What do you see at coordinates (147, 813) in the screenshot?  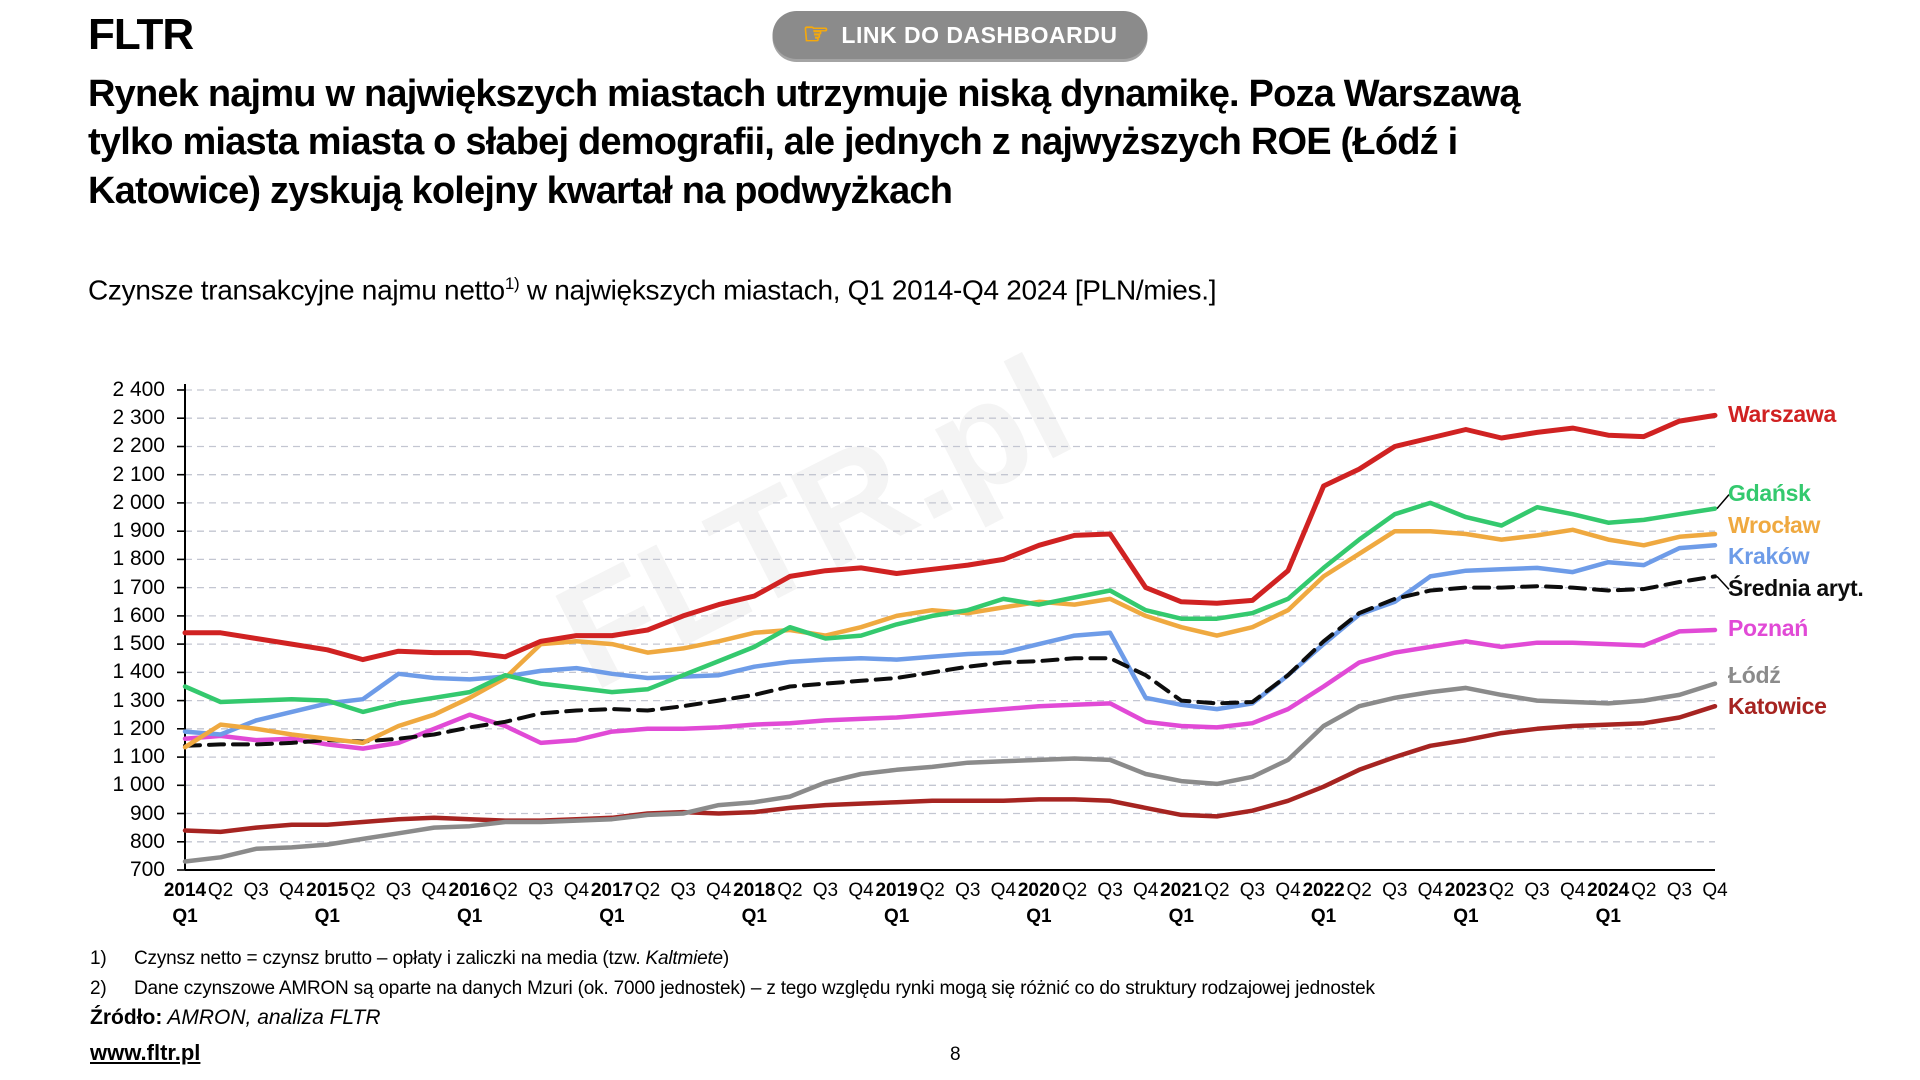 I see `y-axis-label: 900` at bounding box center [147, 813].